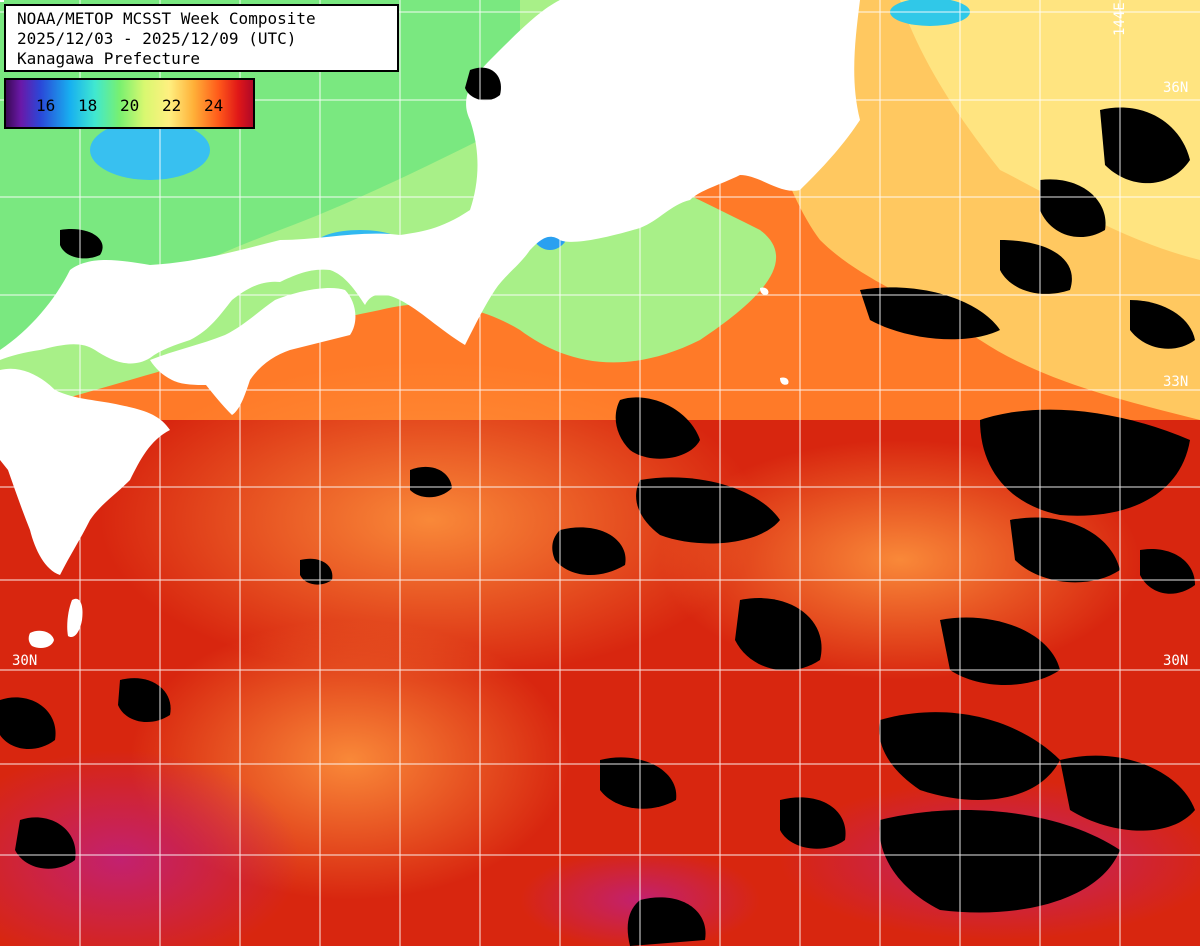 The height and width of the screenshot is (946, 1200). What do you see at coordinates (1176, 382) in the screenshot?
I see `lat-label-33n: 33N` at bounding box center [1176, 382].